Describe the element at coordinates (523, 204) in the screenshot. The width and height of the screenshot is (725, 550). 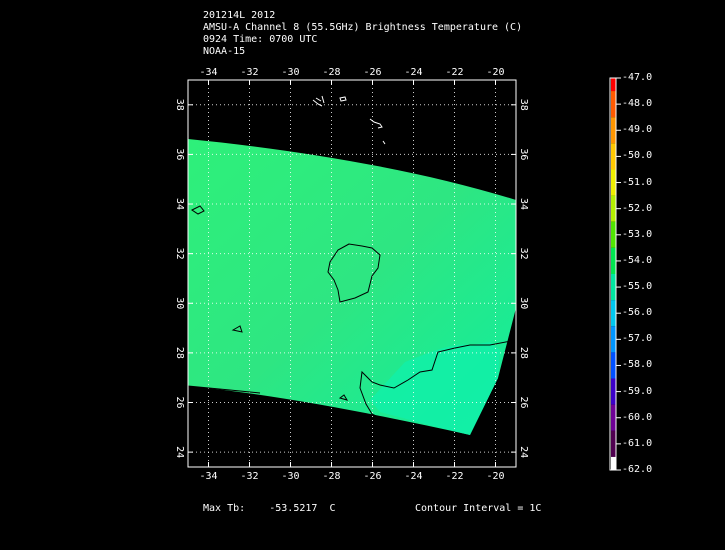
I see `lat-label-right: 34` at that location.